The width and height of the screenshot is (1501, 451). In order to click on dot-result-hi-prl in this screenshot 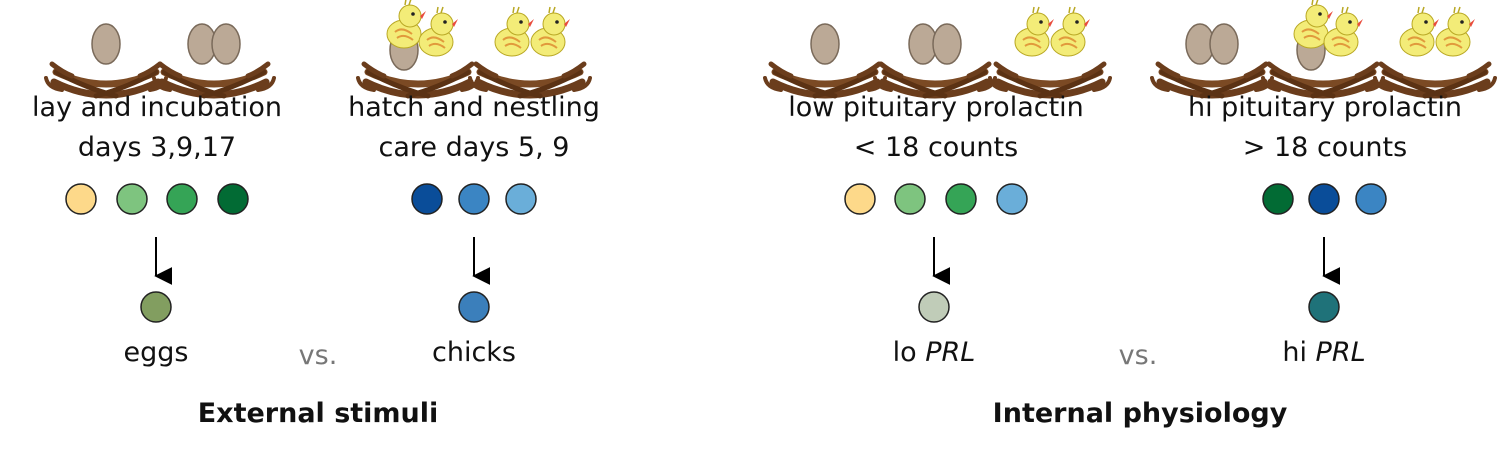, I will do `click(1324, 307)`.